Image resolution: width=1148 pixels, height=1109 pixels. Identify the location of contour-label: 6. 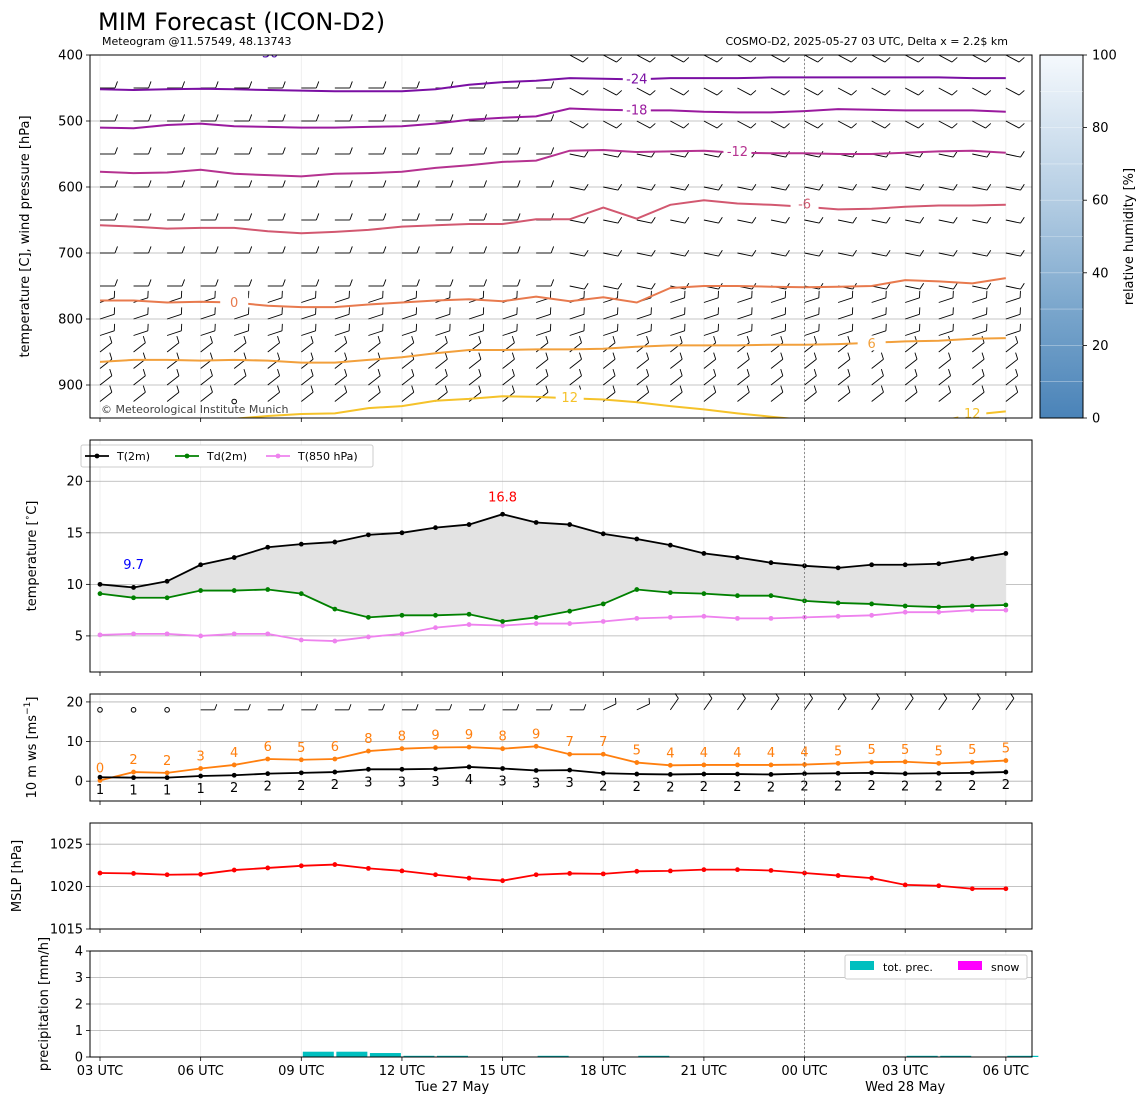
(872, 344).